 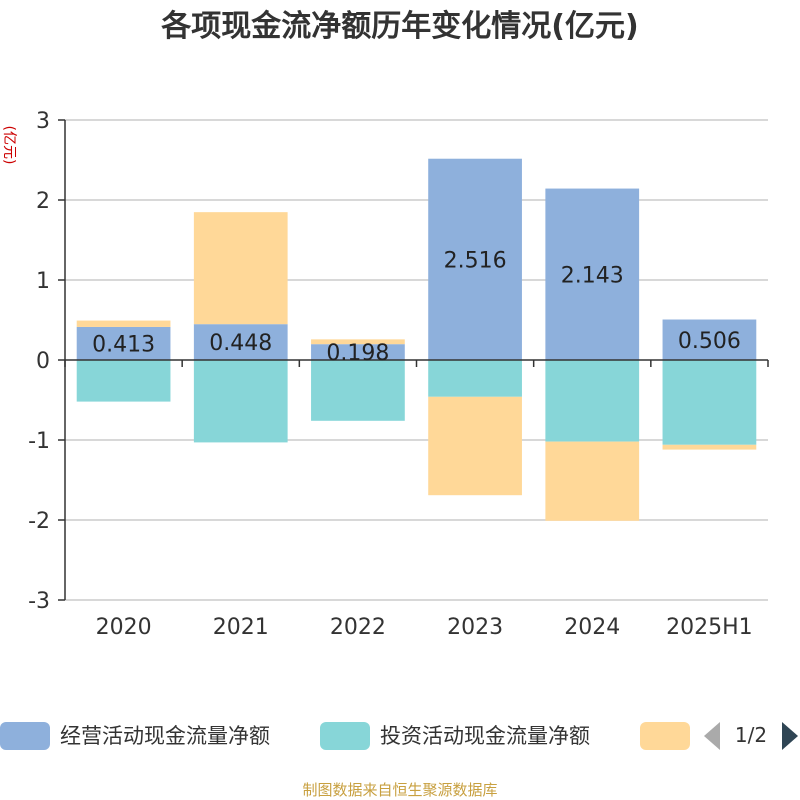 I want to click on x-tick-label: 2021, so click(x=241, y=627).